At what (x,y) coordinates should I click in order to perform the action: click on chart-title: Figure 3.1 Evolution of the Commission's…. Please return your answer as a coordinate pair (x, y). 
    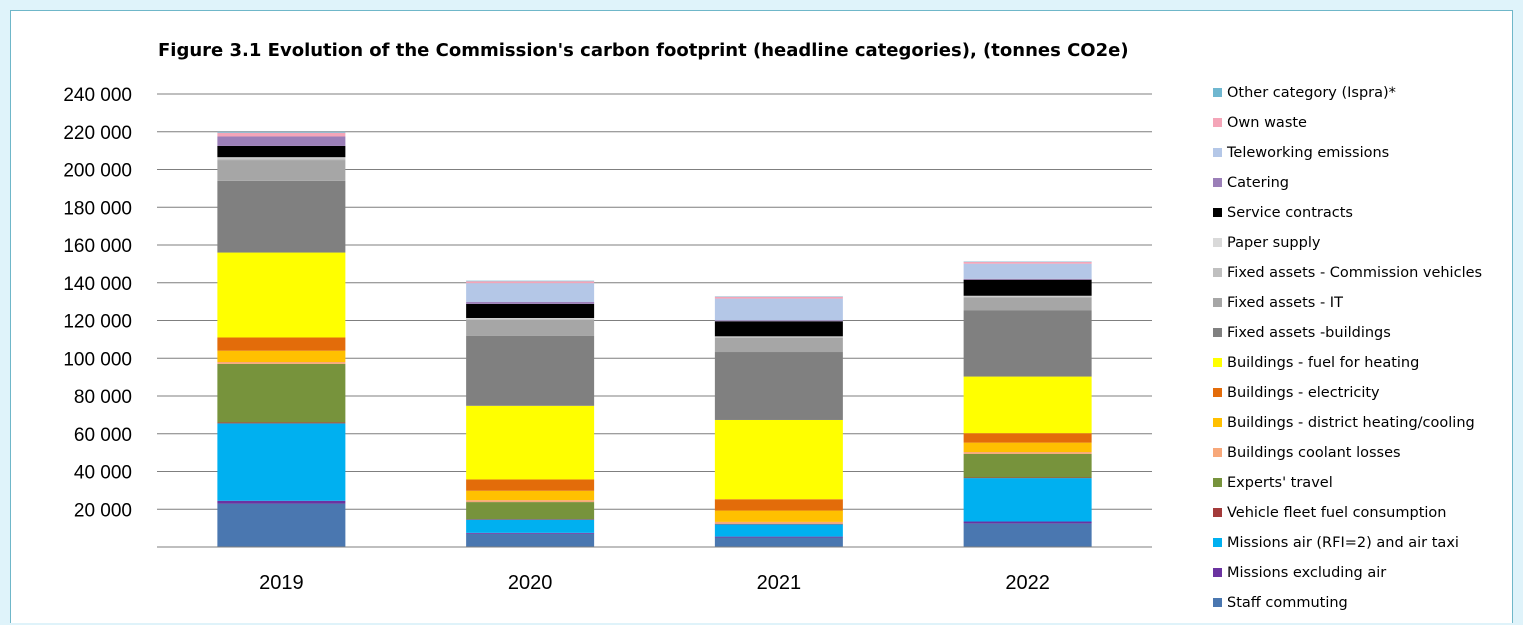
    Looking at the image, I should click on (643, 50).